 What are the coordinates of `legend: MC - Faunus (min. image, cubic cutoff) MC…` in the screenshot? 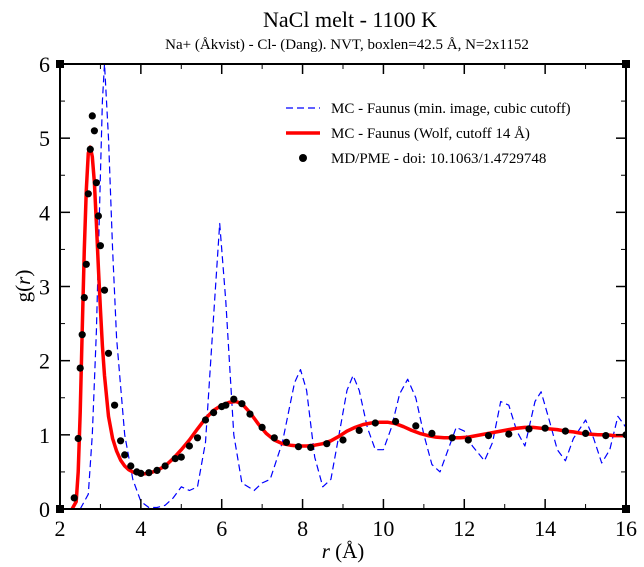 It's located at (428, 134).